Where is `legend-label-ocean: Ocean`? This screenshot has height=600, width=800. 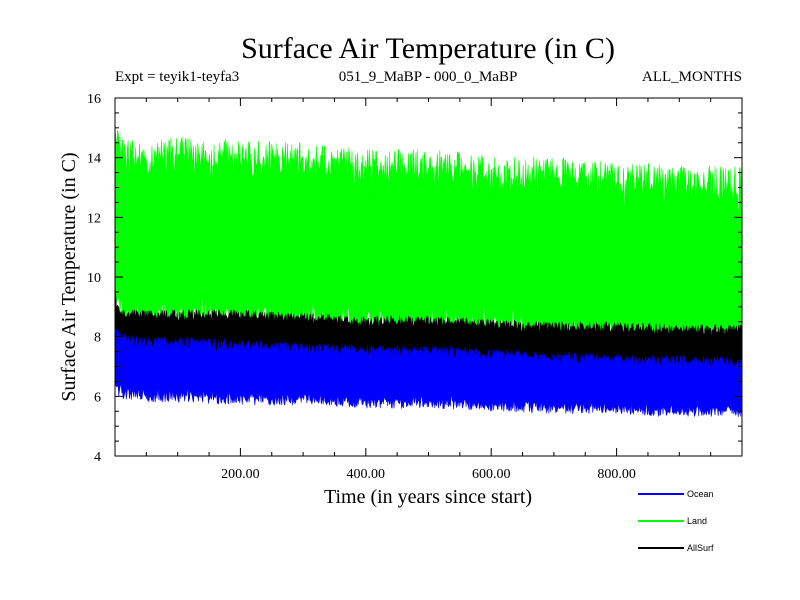
legend-label-ocean: Ocean is located at coordinates (700, 494).